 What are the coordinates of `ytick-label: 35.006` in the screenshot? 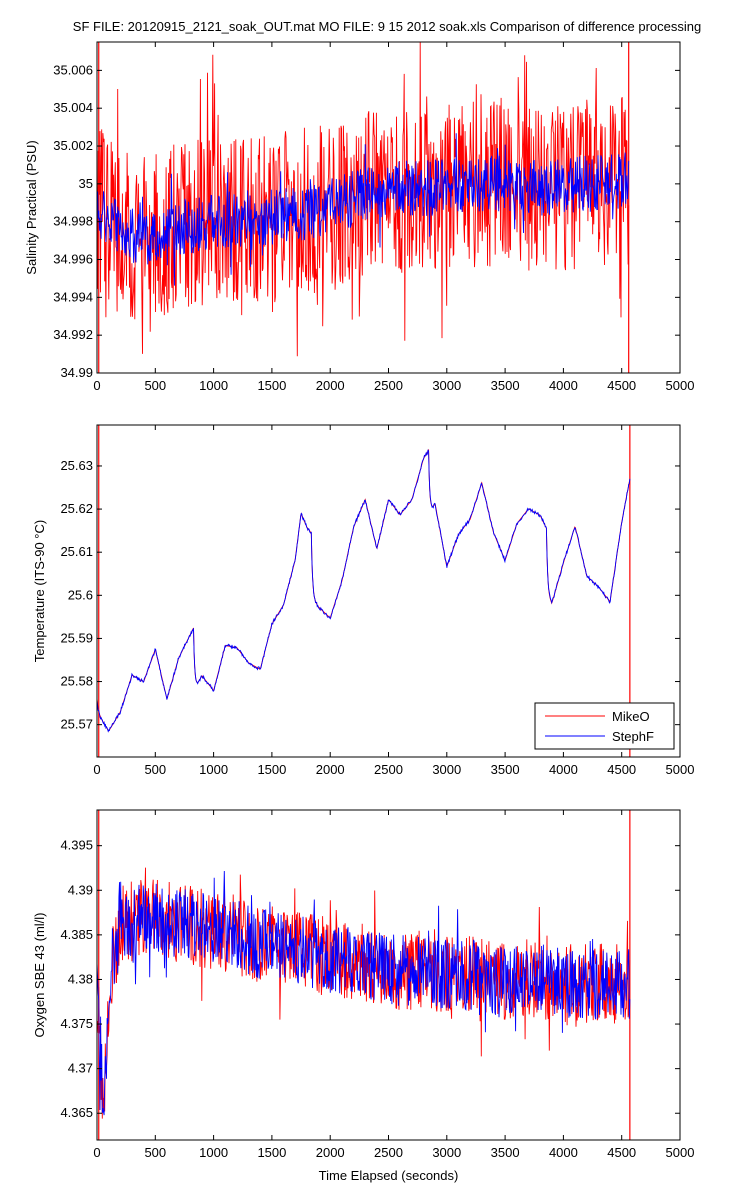 It's located at (73, 69).